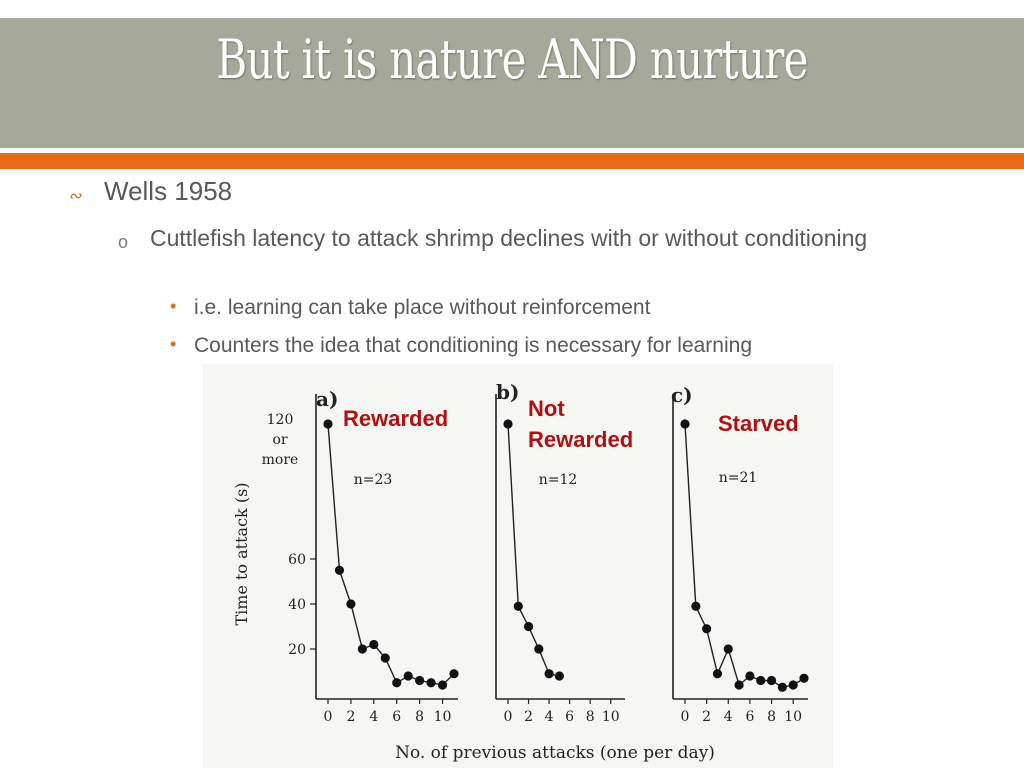 Image resolution: width=1024 pixels, height=773 pixels. Describe the element at coordinates (546, 408) in the screenshot. I see `condition-label: Not` at that location.